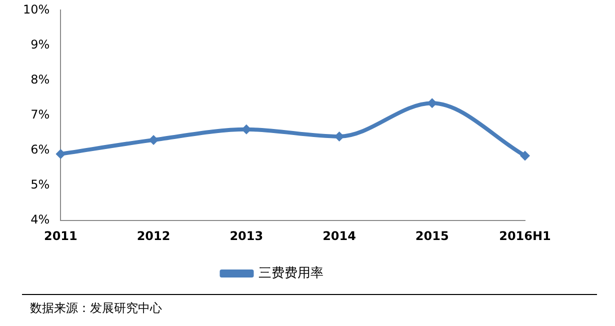 This screenshot has width=615, height=326. Describe the element at coordinates (36, 9) in the screenshot. I see `y-tick-label: 10%` at that location.